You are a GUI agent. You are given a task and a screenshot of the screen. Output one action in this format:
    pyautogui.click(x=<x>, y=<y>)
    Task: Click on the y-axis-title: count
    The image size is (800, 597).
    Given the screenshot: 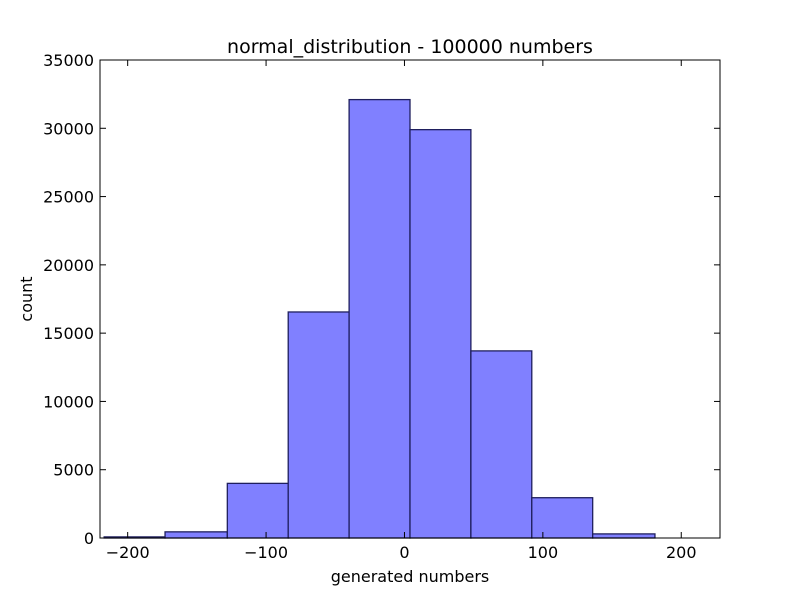 What is the action you would take?
    pyautogui.click(x=26, y=298)
    